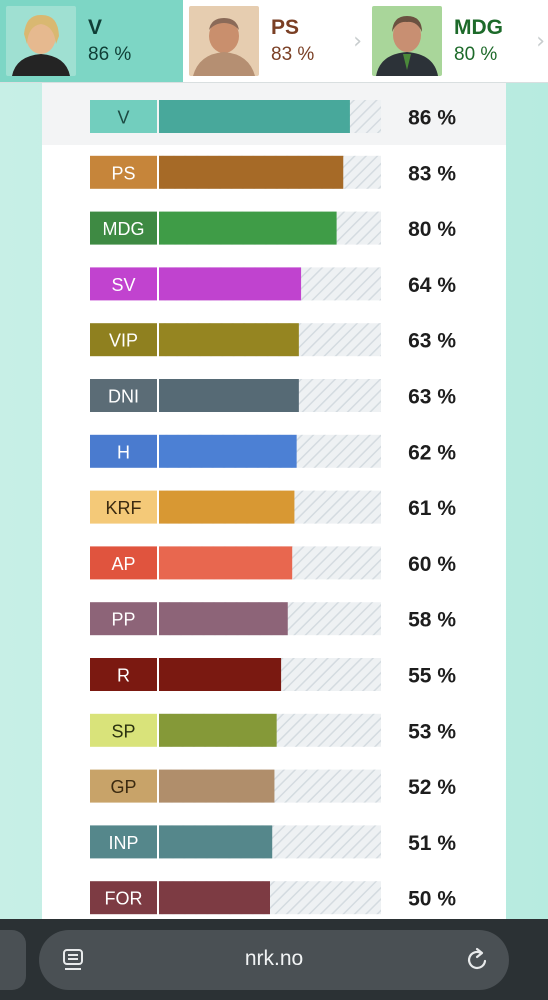  What do you see at coordinates (13, 960) in the screenshot?
I see `previous-tab-handle` at bounding box center [13, 960].